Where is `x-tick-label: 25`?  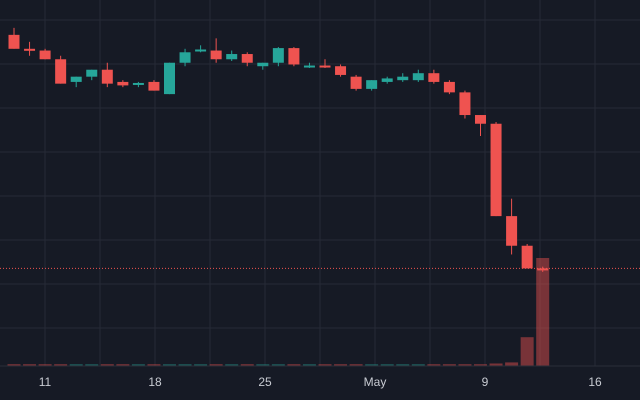
x-tick-label: 25 is located at coordinates (265, 382).